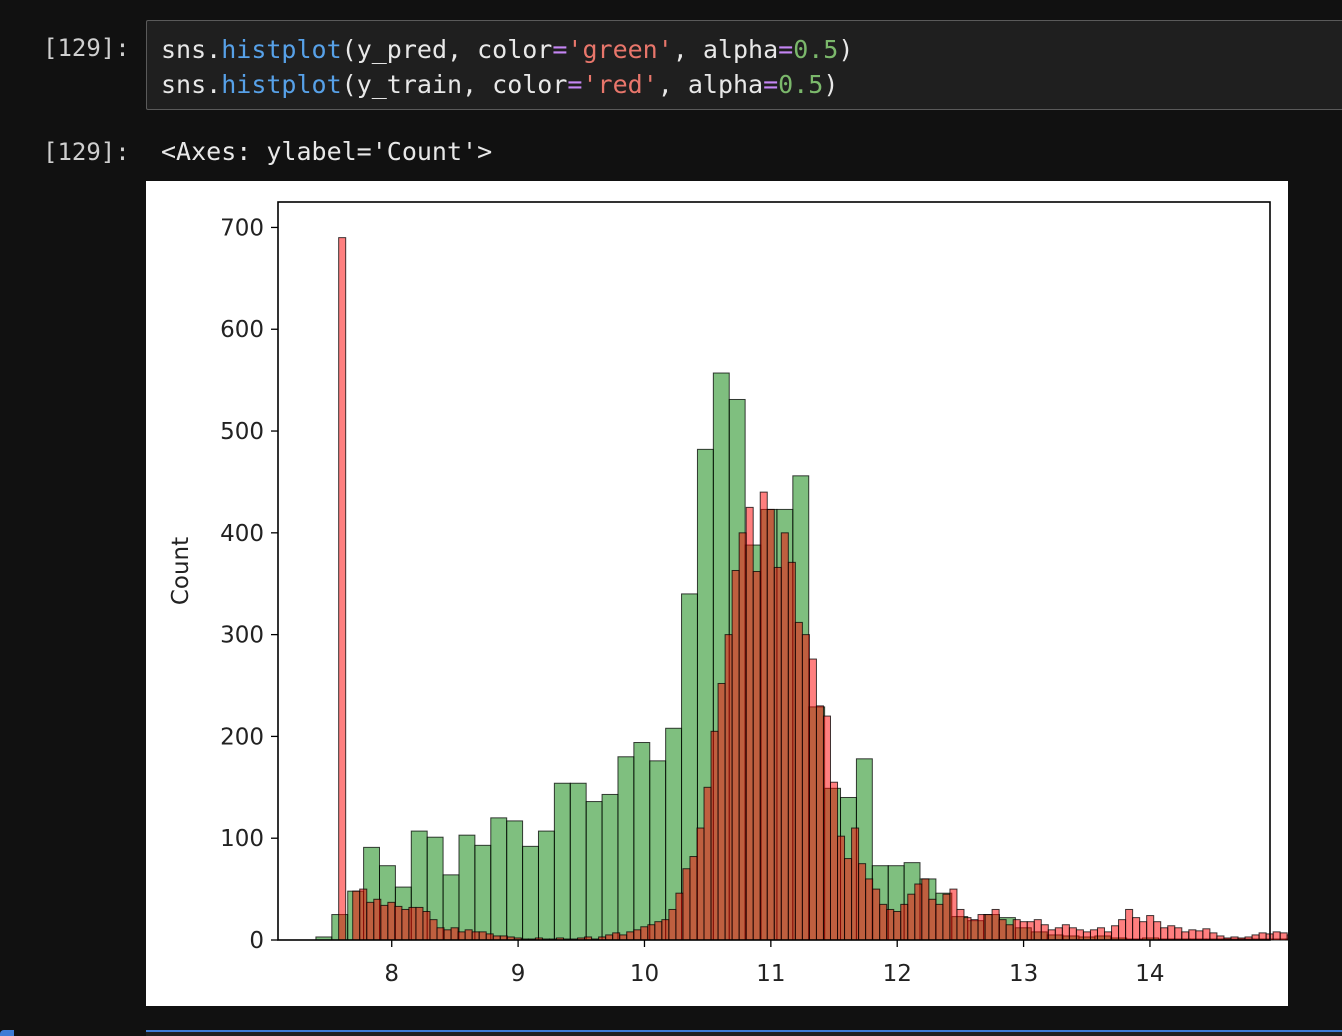 The height and width of the screenshot is (1036, 1342). I want to click on y-tick-label: 300, so click(242, 636).